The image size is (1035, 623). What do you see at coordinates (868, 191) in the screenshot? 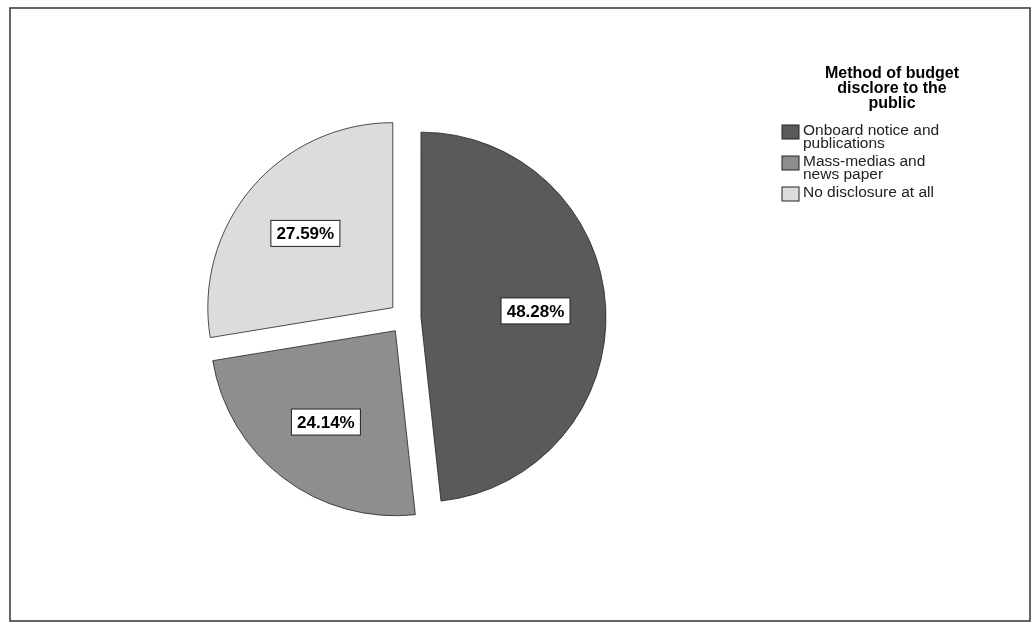
I see `legend-label: No disclosure at all` at bounding box center [868, 191].